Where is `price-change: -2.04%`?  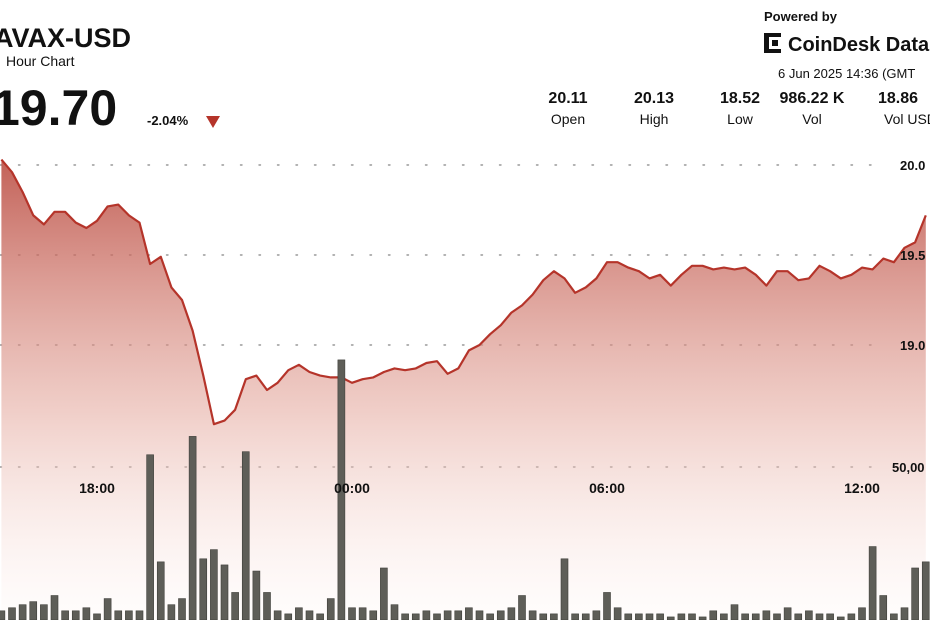 price-change: -2.04% is located at coordinates (168, 120).